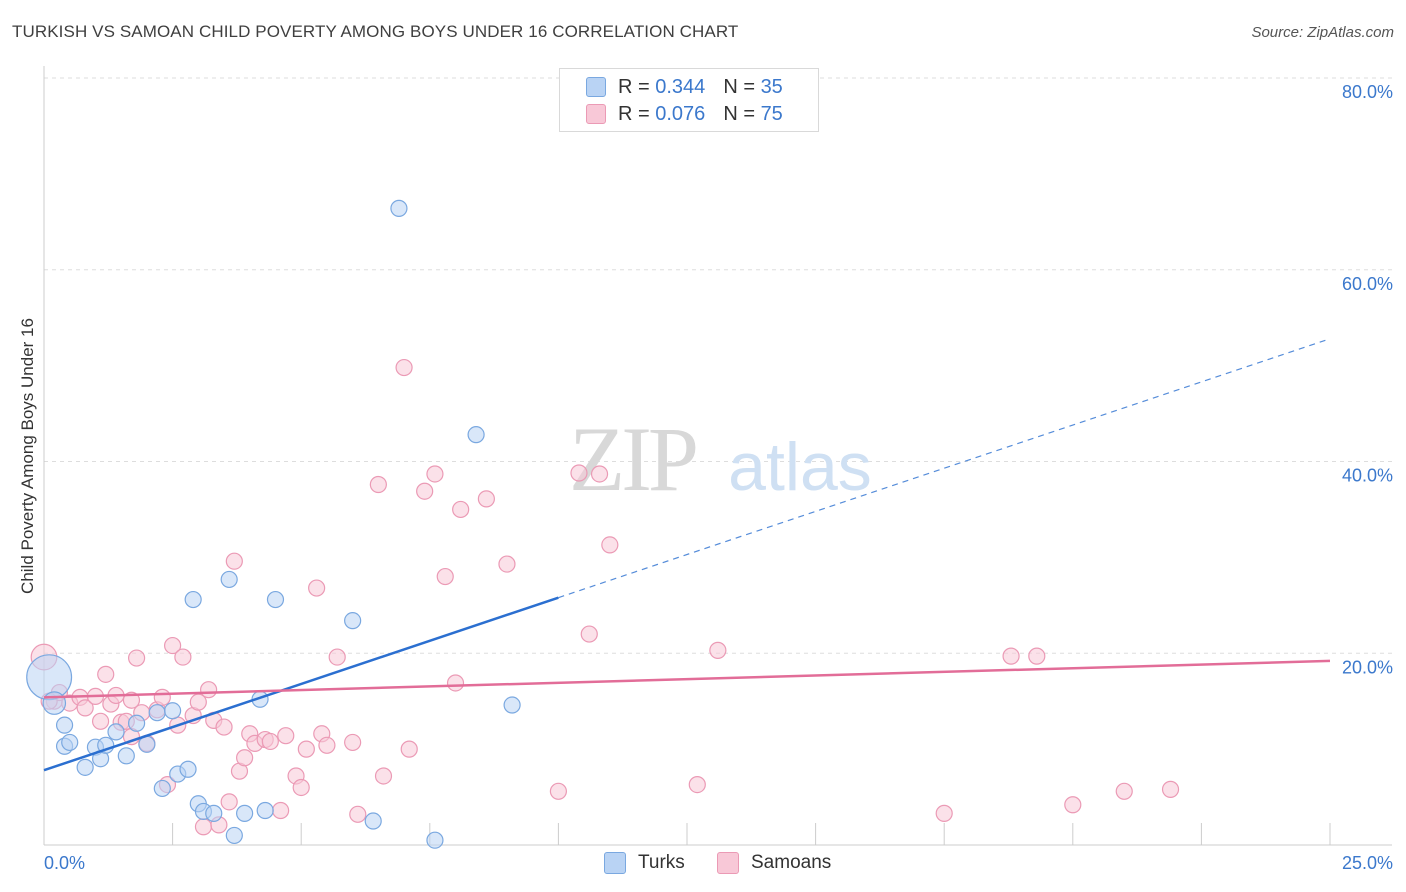 The width and height of the screenshot is (1406, 892). What do you see at coordinates (632, 459) in the screenshot?
I see `watermark-zip: ZIP` at bounding box center [632, 459].